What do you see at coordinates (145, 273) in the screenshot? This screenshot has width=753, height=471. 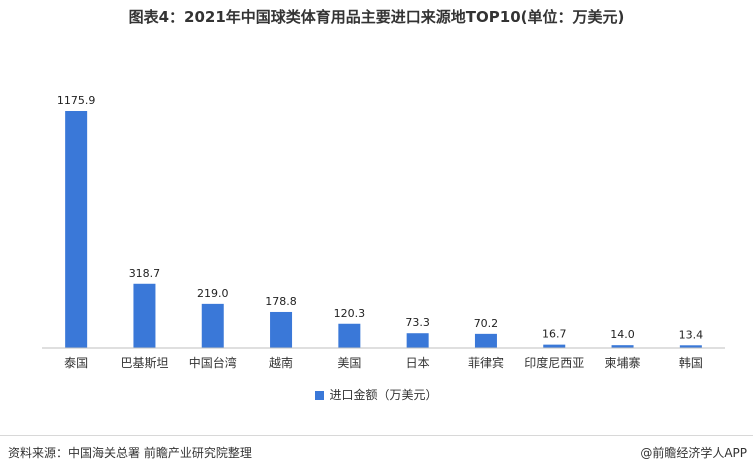 I see `data-label-1: 318.7` at bounding box center [145, 273].